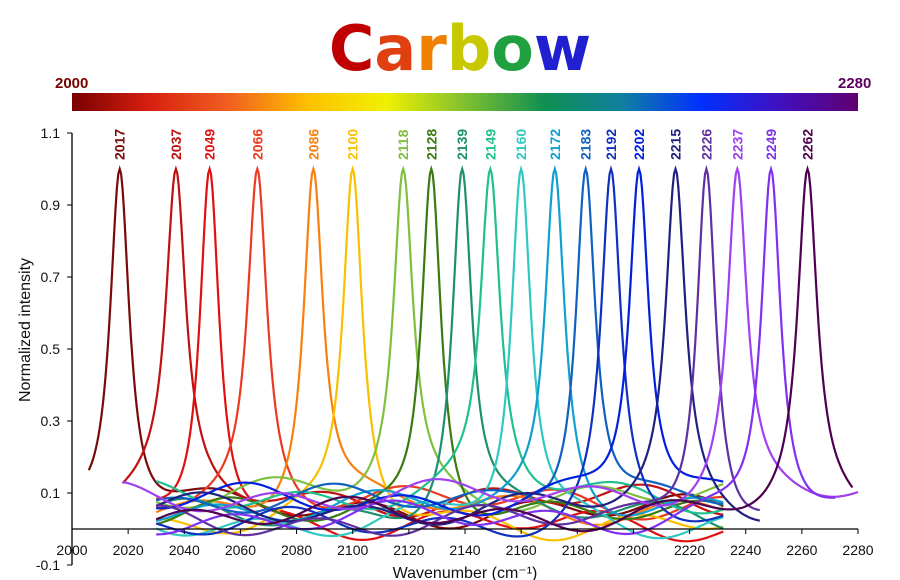 The image size is (900, 580). I want to click on x-tick-label: 2100, so click(352, 550).